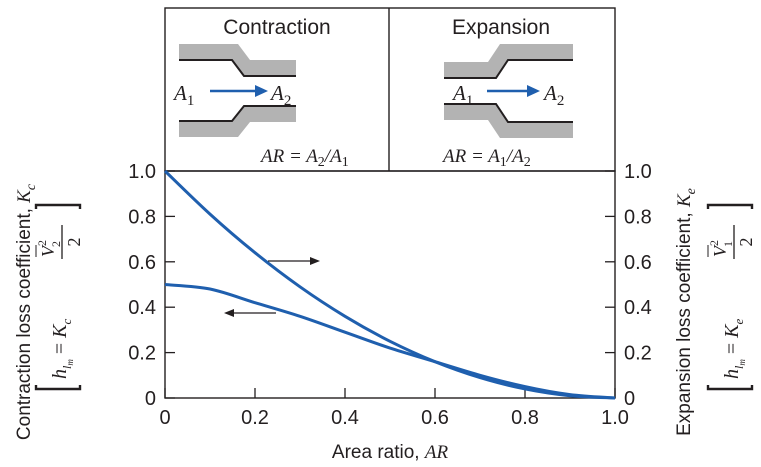 Image resolution: width=761 pixels, height=467 pixels. I want to click on expansion-top-wall, so click(508, 61).